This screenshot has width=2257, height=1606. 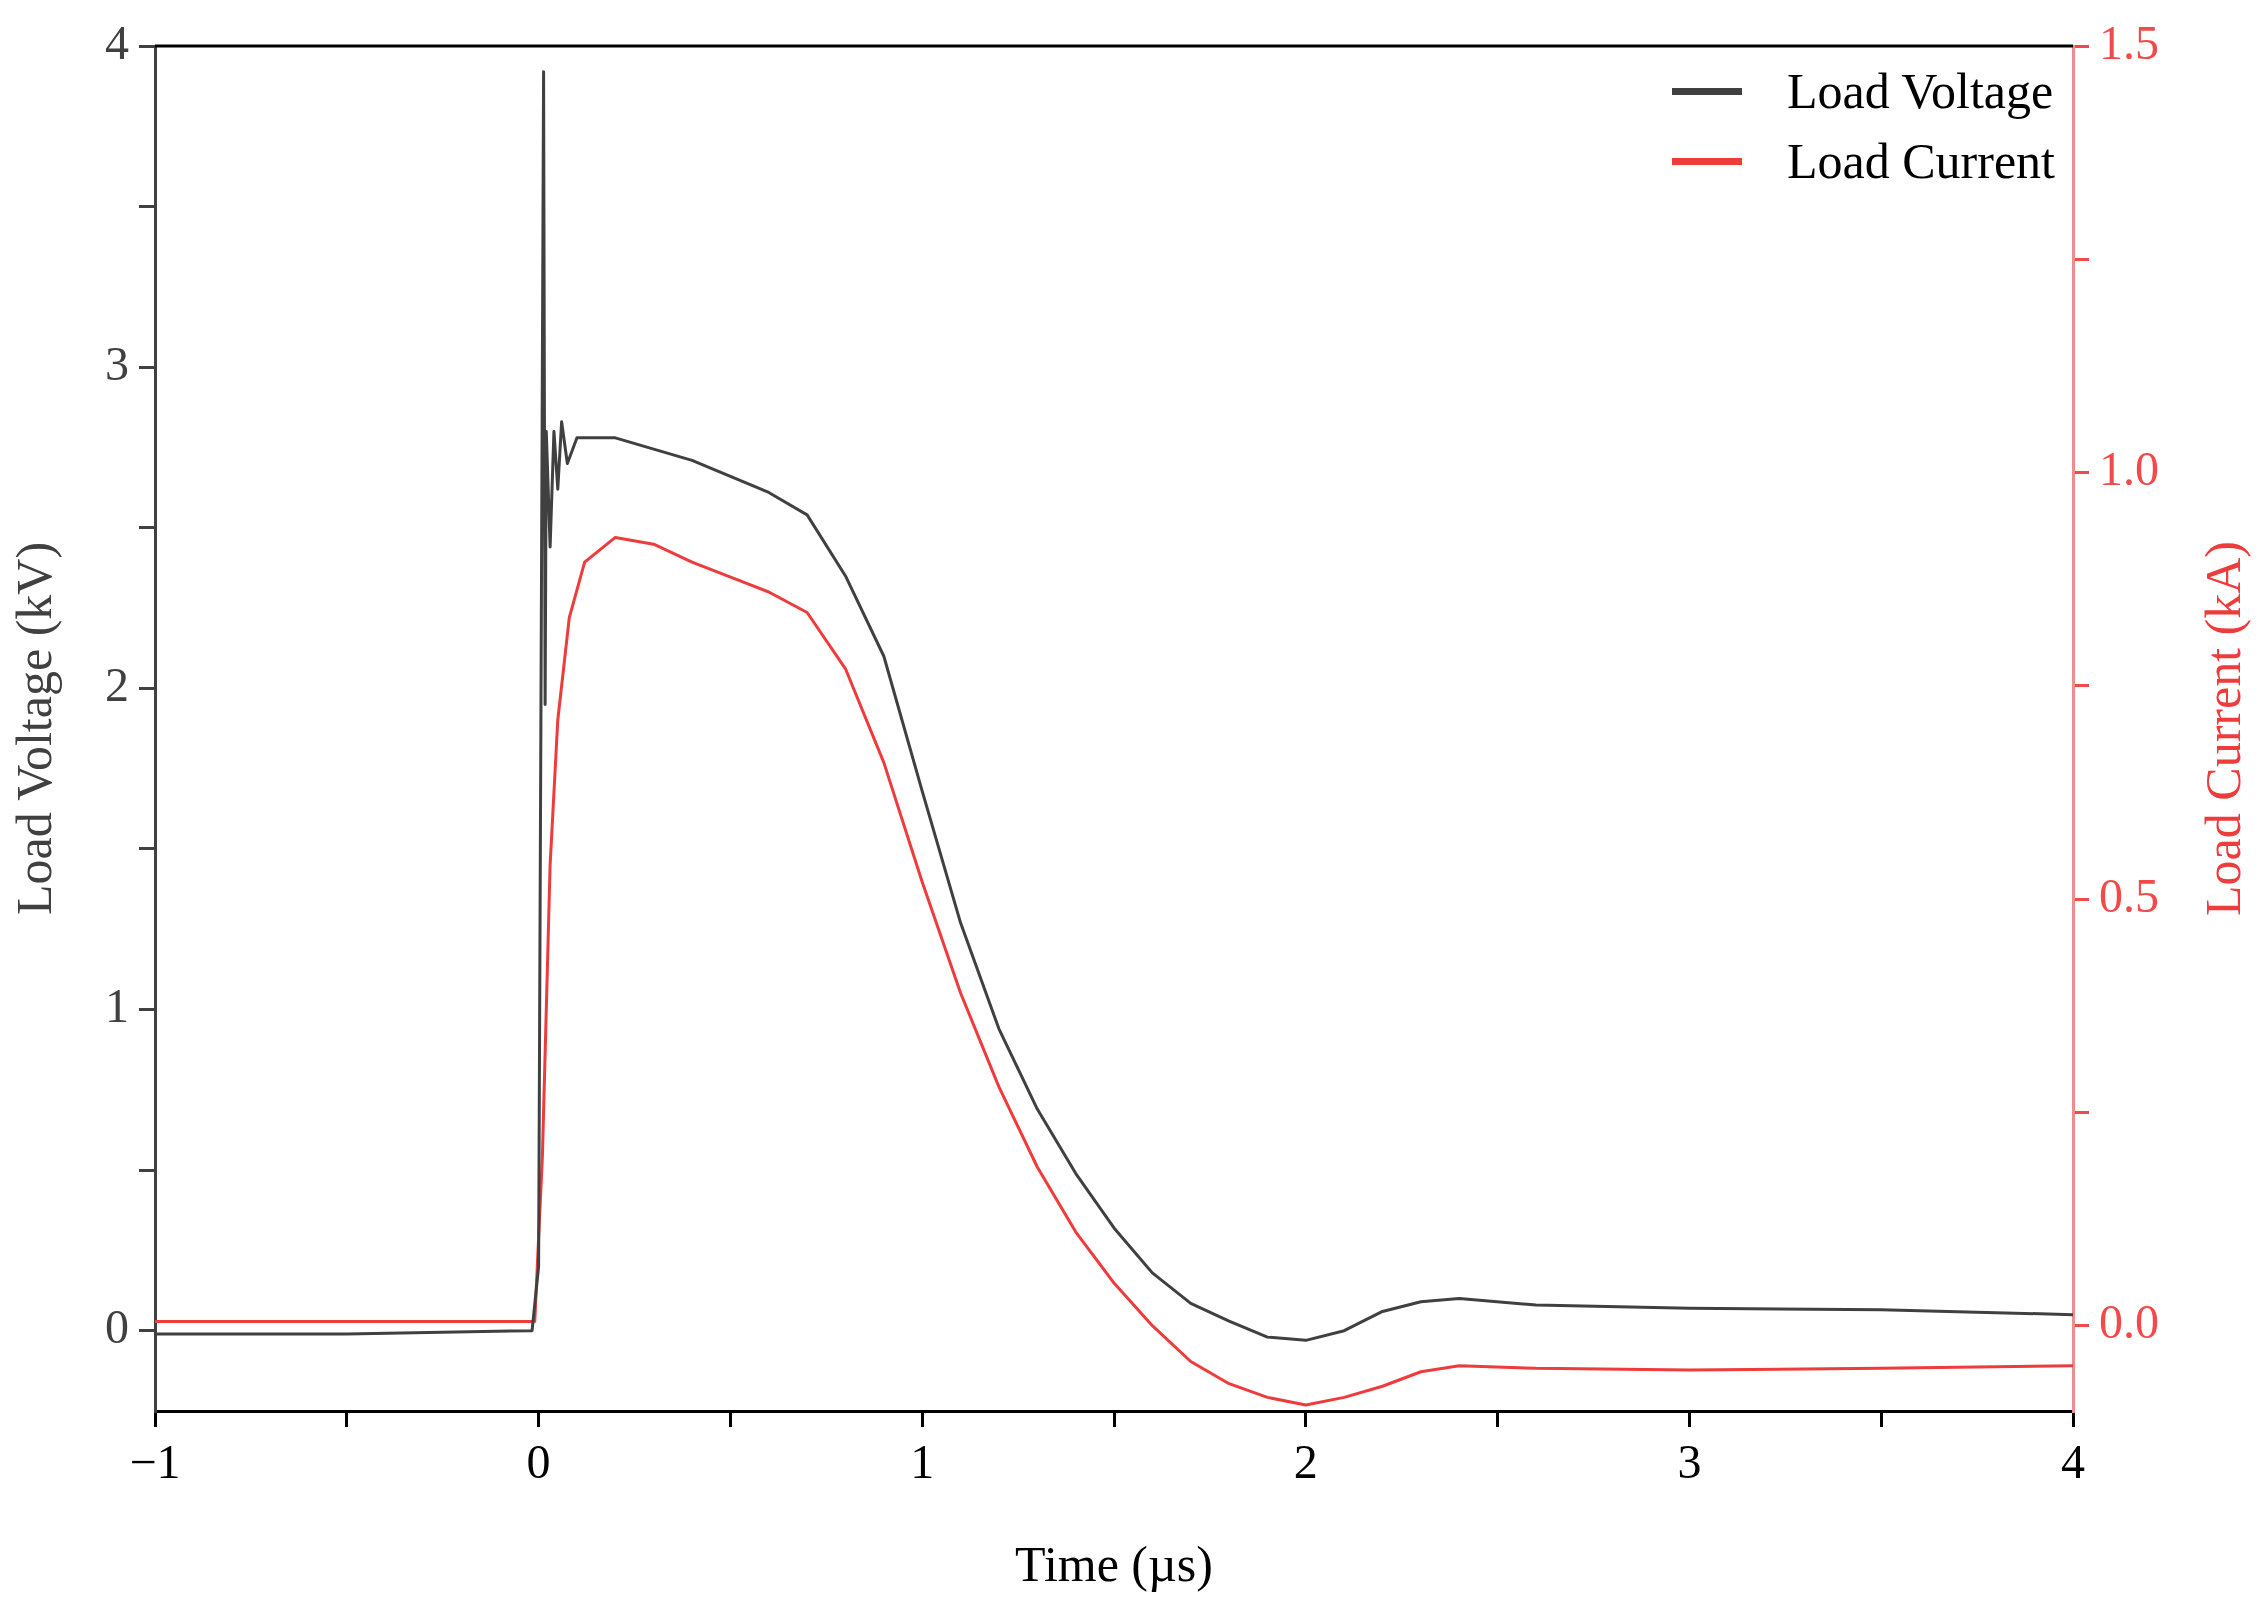 I want to click on x-tick-label: −1, so click(x=155, y=1462).